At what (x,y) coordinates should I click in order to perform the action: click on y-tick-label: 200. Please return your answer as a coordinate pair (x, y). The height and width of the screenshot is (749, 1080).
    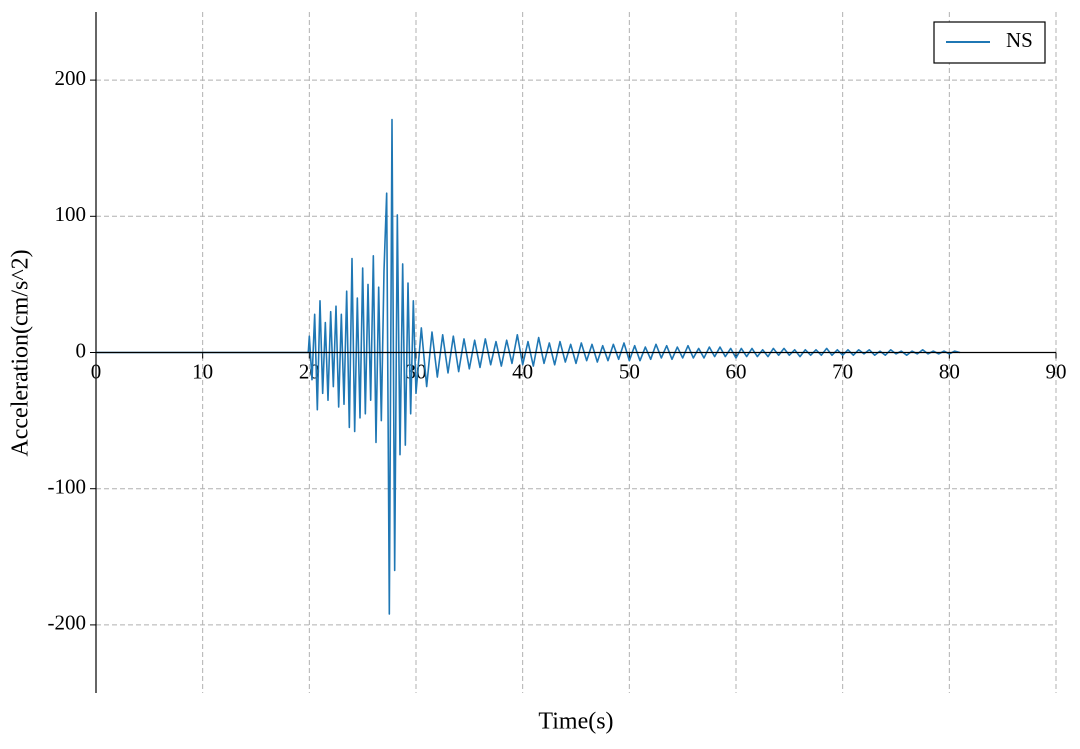
    Looking at the image, I should click on (71, 78).